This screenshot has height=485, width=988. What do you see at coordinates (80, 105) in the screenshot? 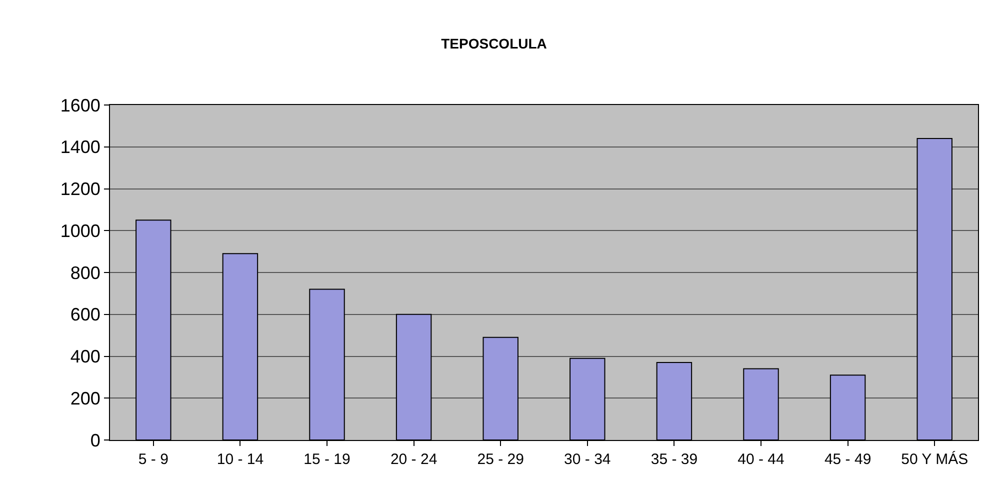
I see `y-tick-label: 1600` at bounding box center [80, 105].